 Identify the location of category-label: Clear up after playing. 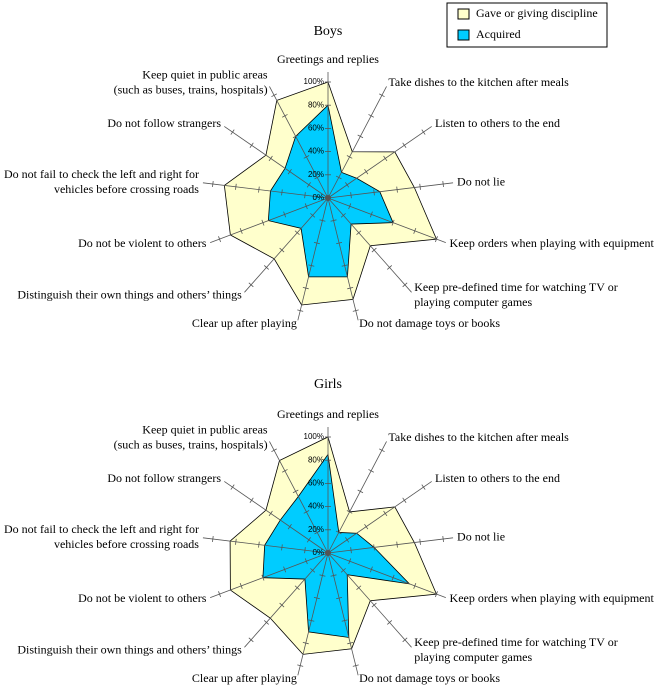
(244, 323).